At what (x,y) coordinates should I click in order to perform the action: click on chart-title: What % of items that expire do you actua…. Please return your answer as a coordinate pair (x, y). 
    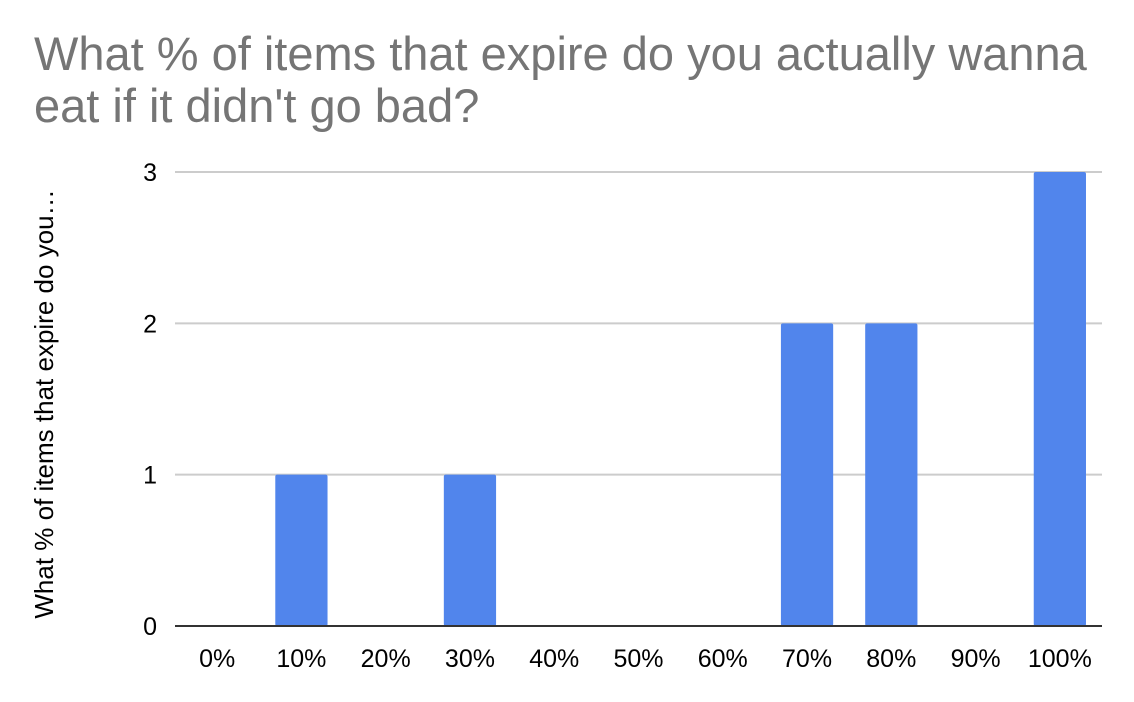
    Looking at the image, I should click on (560, 79).